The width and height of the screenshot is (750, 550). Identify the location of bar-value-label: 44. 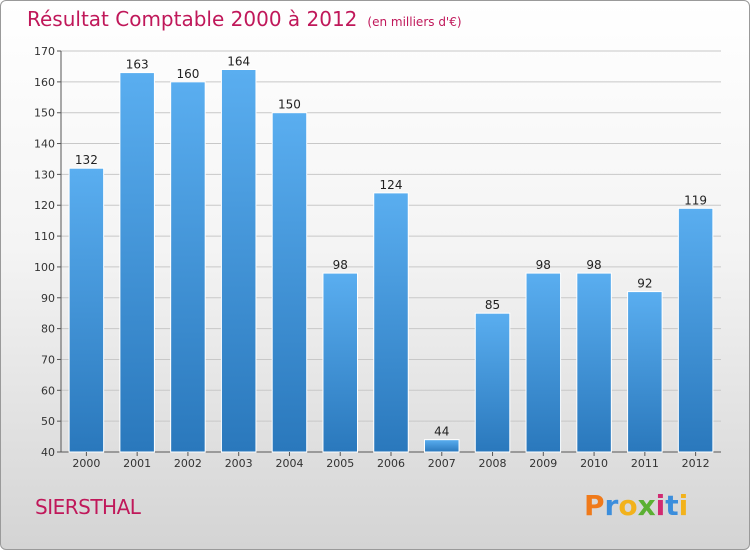
(441, 432).